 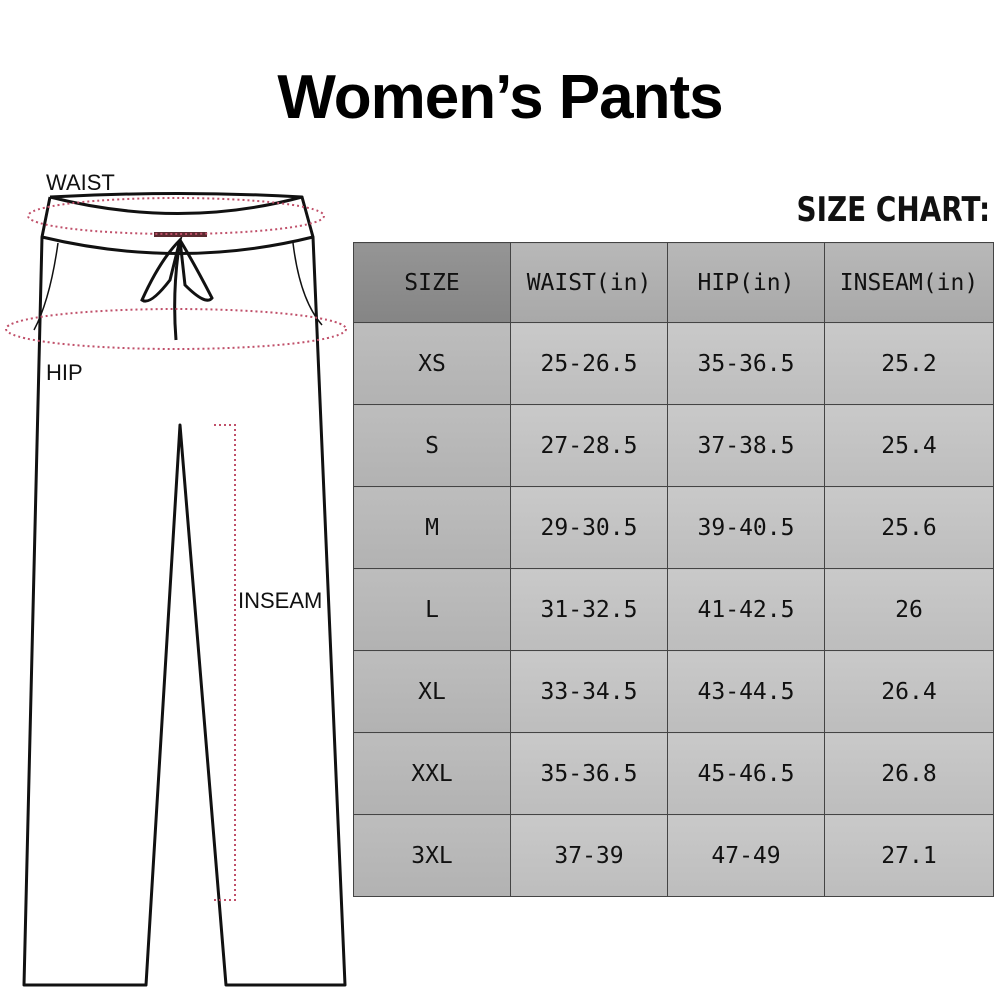 What do you see at coordinates (909, 527) in the screenshot?
I see `cell-inseam: 25.6` at bounding box center [909, 527].